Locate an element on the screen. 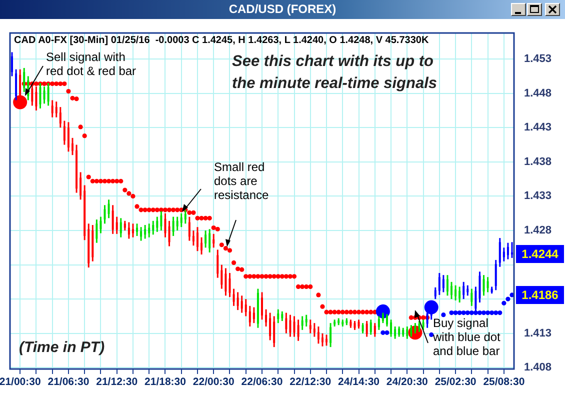 The height and width of the screenshot is (396, 565). y-tick-label: 1.443 is located at coordinates (538, 128).